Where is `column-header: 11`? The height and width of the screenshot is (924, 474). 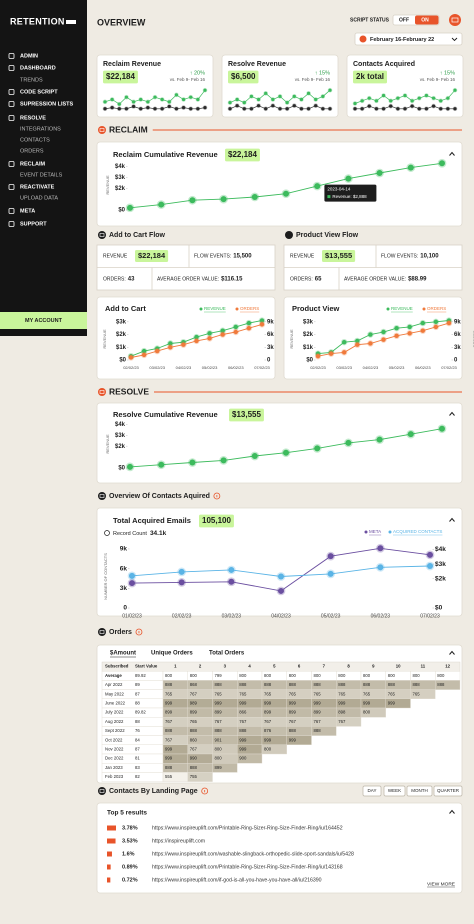 column-header: 11 is located at coordinates (423, 666).